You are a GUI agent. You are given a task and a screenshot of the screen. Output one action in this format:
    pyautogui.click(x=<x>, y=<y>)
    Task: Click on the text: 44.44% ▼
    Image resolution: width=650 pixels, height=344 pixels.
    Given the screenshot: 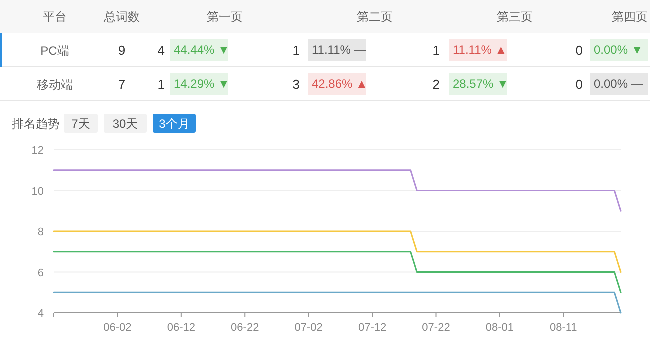 What is the action you would take?
    pyautogui.click(x=202, y=50)
    